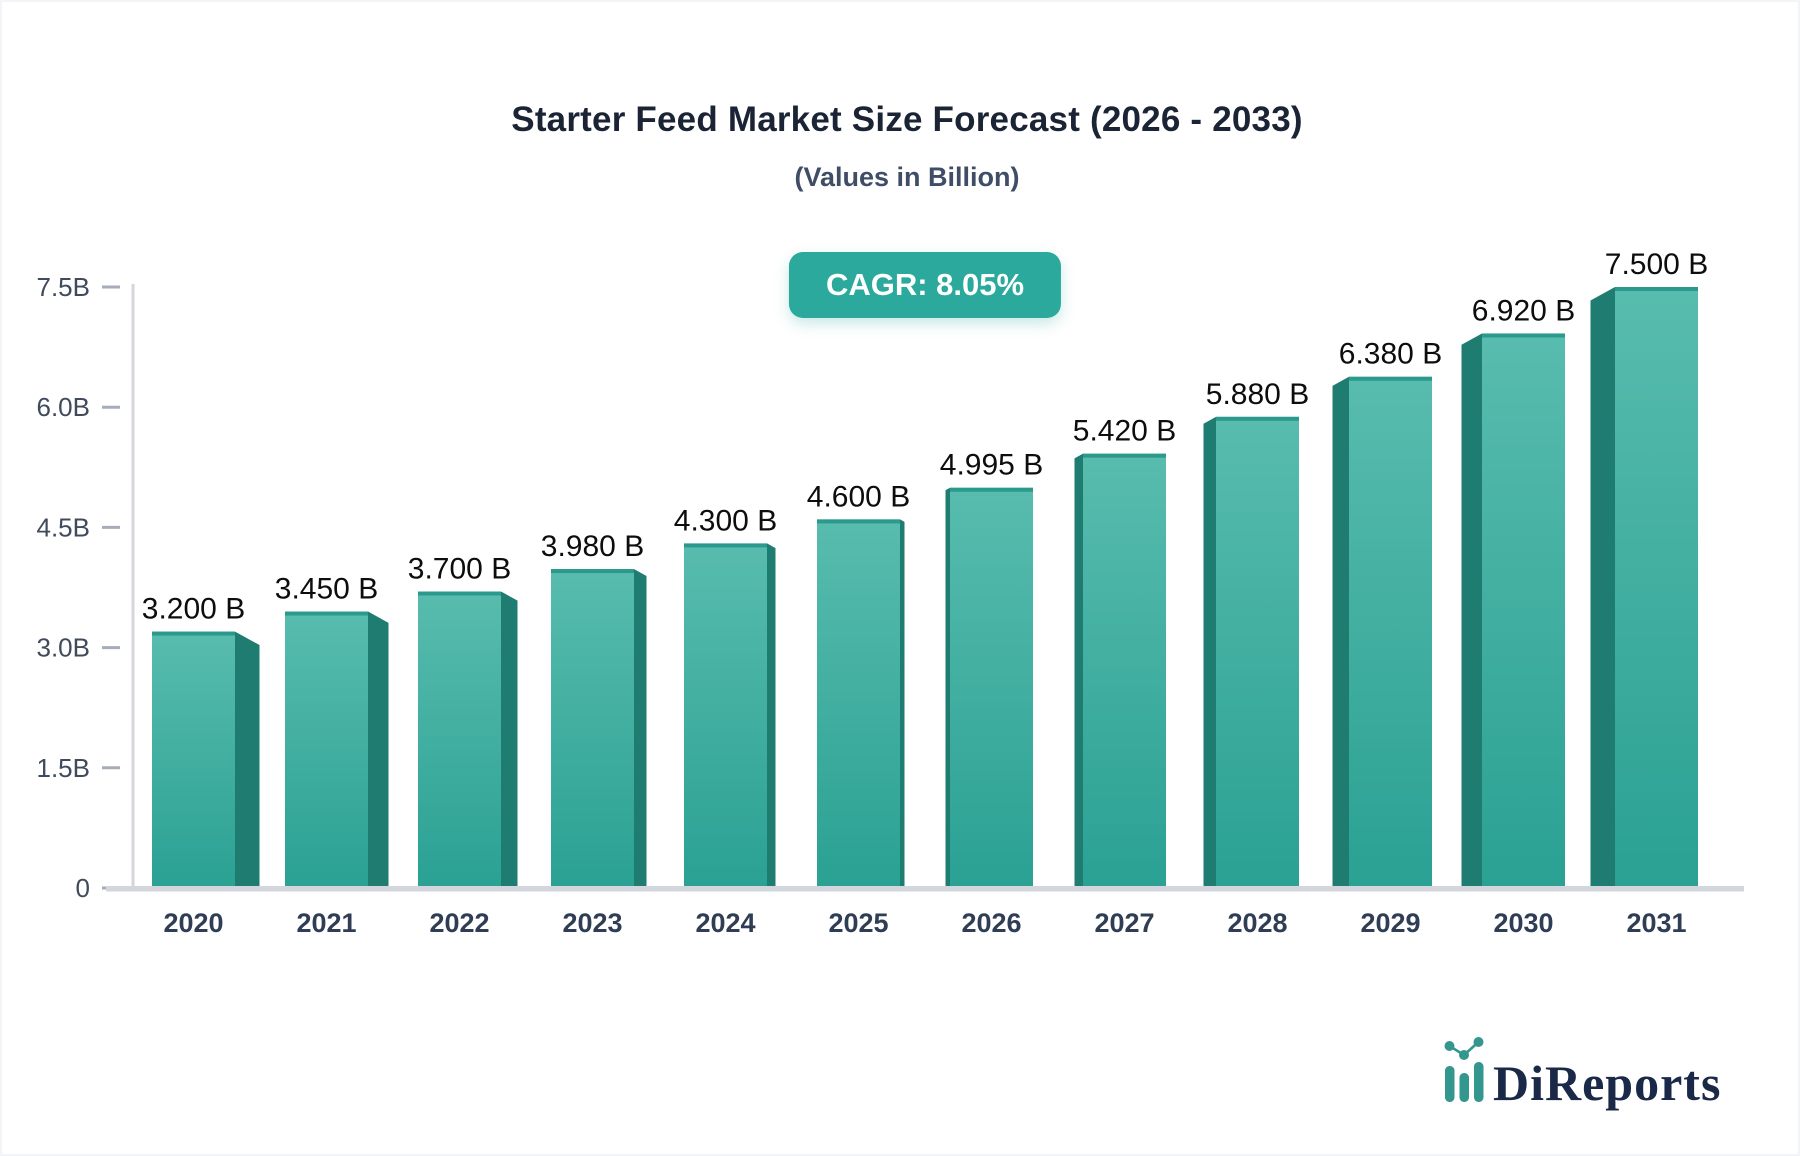 Image resolution: width=1800 pixels, height=1156 pixels. I want to click on direports-logo: DiReports, so click(1582, 1072).